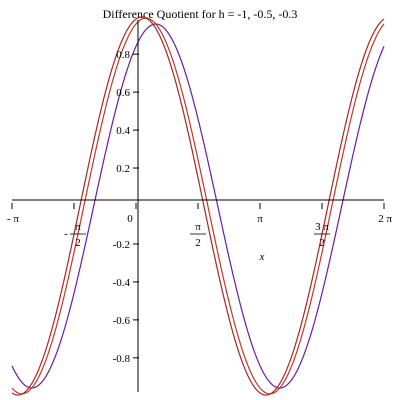 Image resolution: width=400 pixels, height=400 pixels. I want to click on y-tick-label: -0.8, so click(122, 359).